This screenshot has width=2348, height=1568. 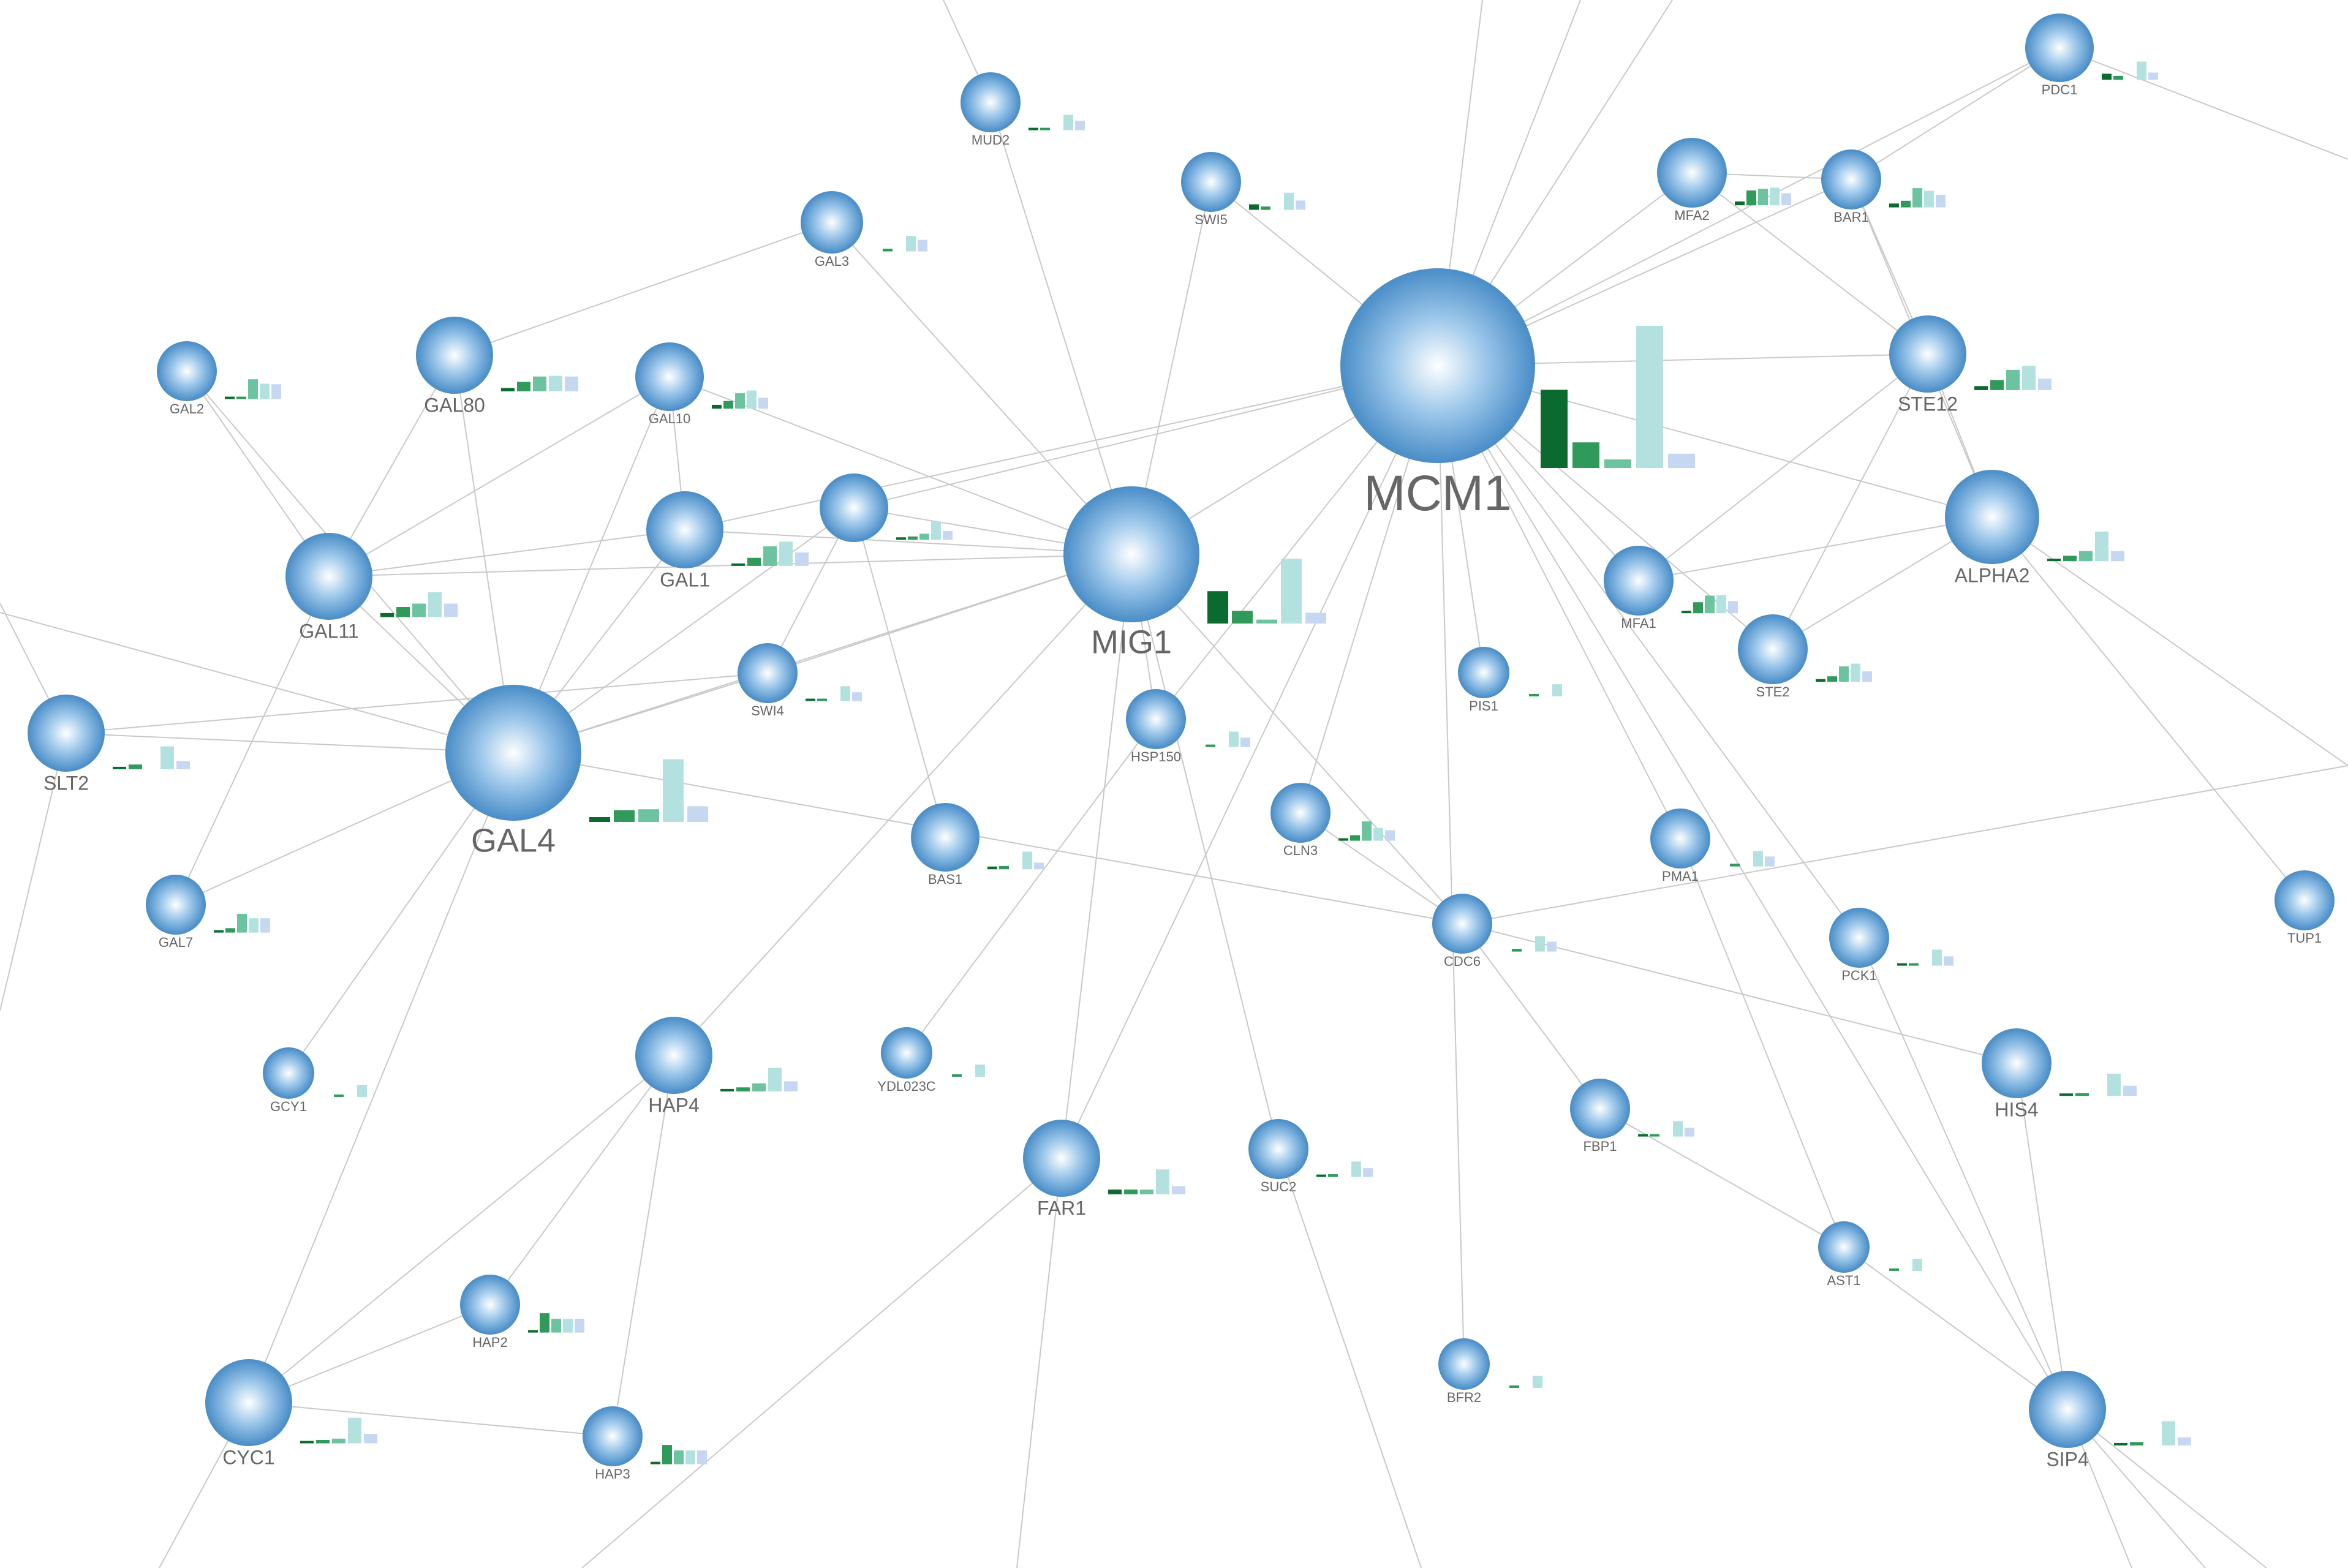 I want to click on node-mig1: MIG1, so click(x=1195, y=573).